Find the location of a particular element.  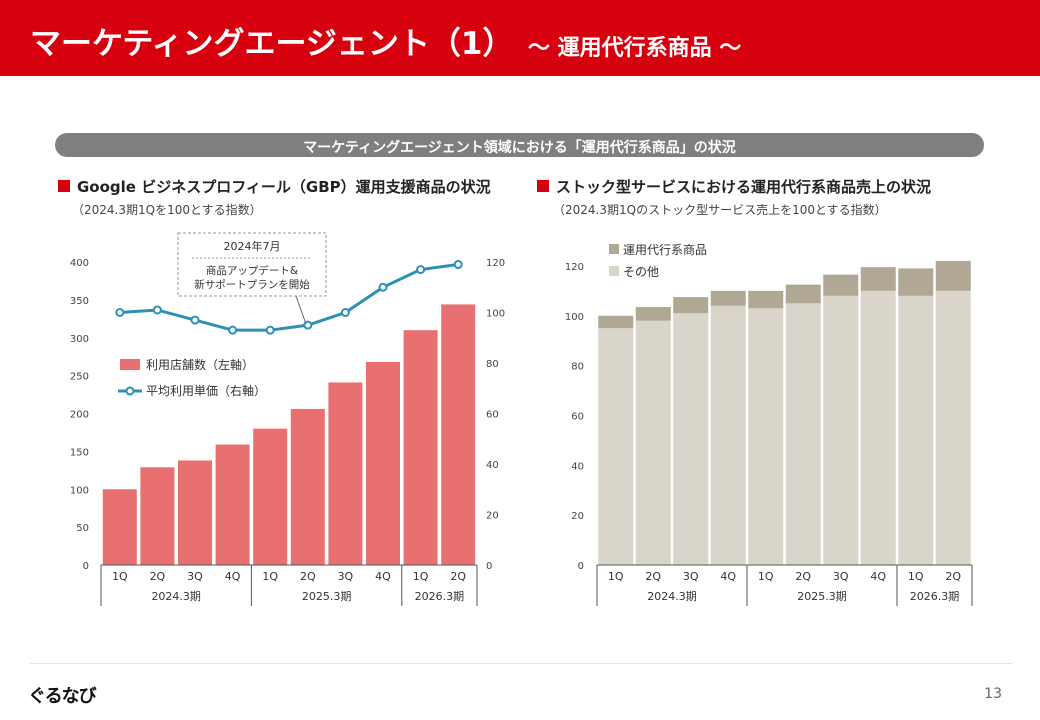

left-axis-tick-label: 350 is located at coordinates (79, 301).